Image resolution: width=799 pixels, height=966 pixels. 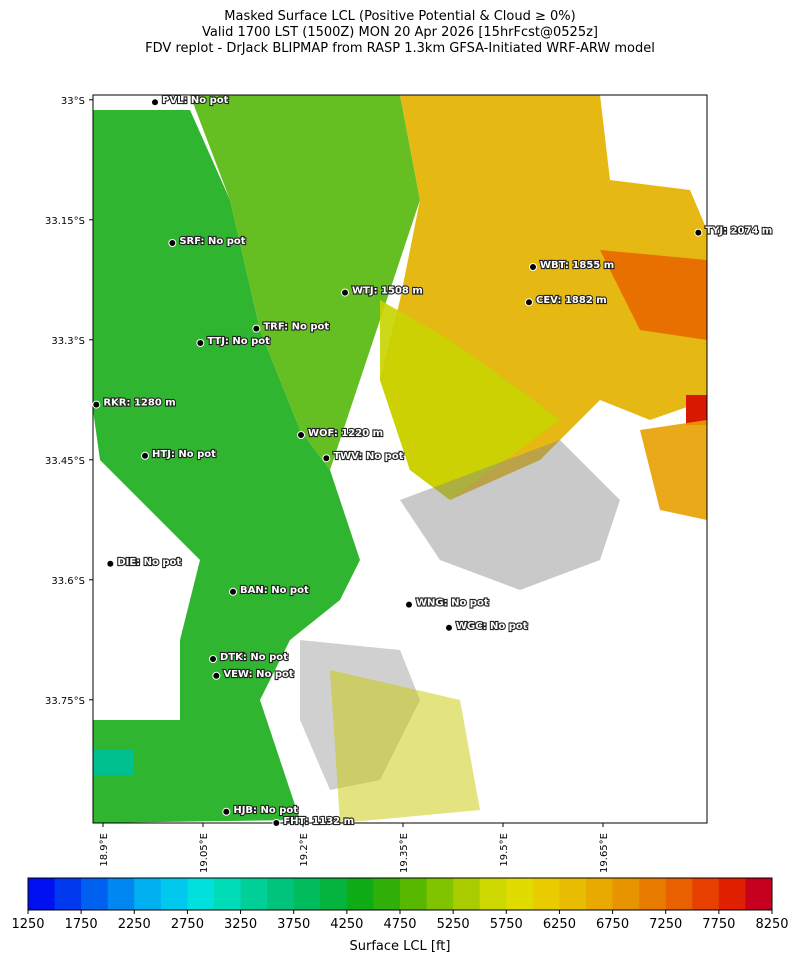 What do you see at coordinates (387, 291) in the screenshot?
I see `station-label: WTJ: 1508 m` at bounding box center [387, 291].